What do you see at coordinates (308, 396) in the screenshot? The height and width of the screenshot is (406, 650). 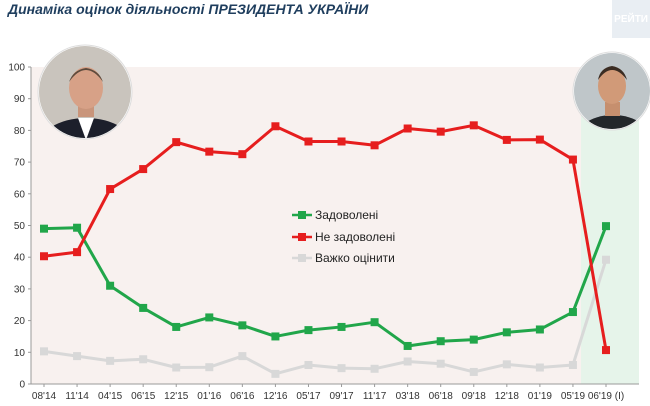 I see `x-tick-label: 05'17` at bounding box center [308, 396].